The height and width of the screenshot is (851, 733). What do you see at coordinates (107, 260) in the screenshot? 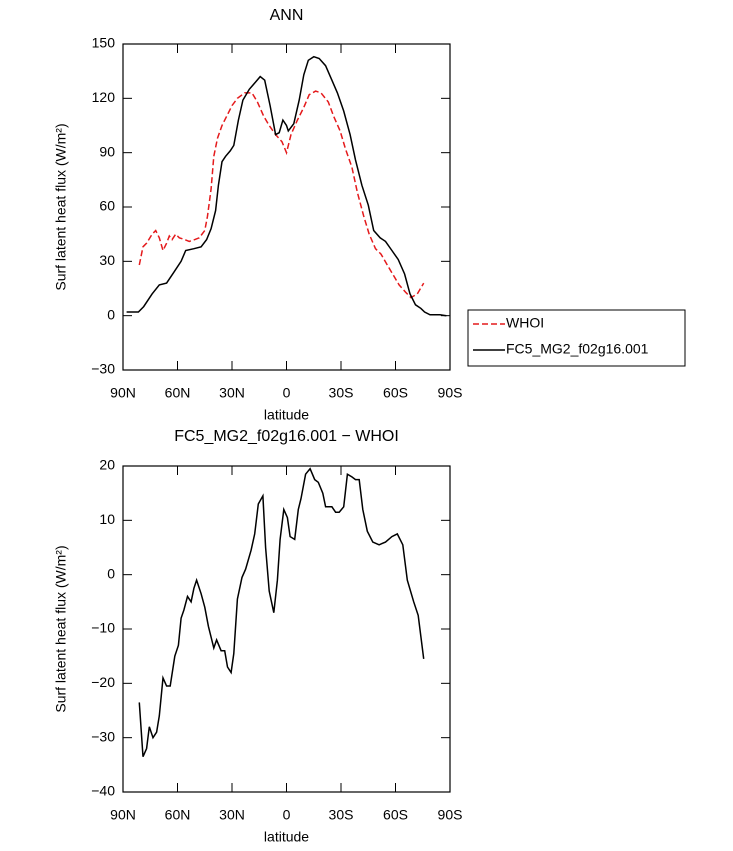
I see `y-tick-label: 30` at bounding box center [107, 260].